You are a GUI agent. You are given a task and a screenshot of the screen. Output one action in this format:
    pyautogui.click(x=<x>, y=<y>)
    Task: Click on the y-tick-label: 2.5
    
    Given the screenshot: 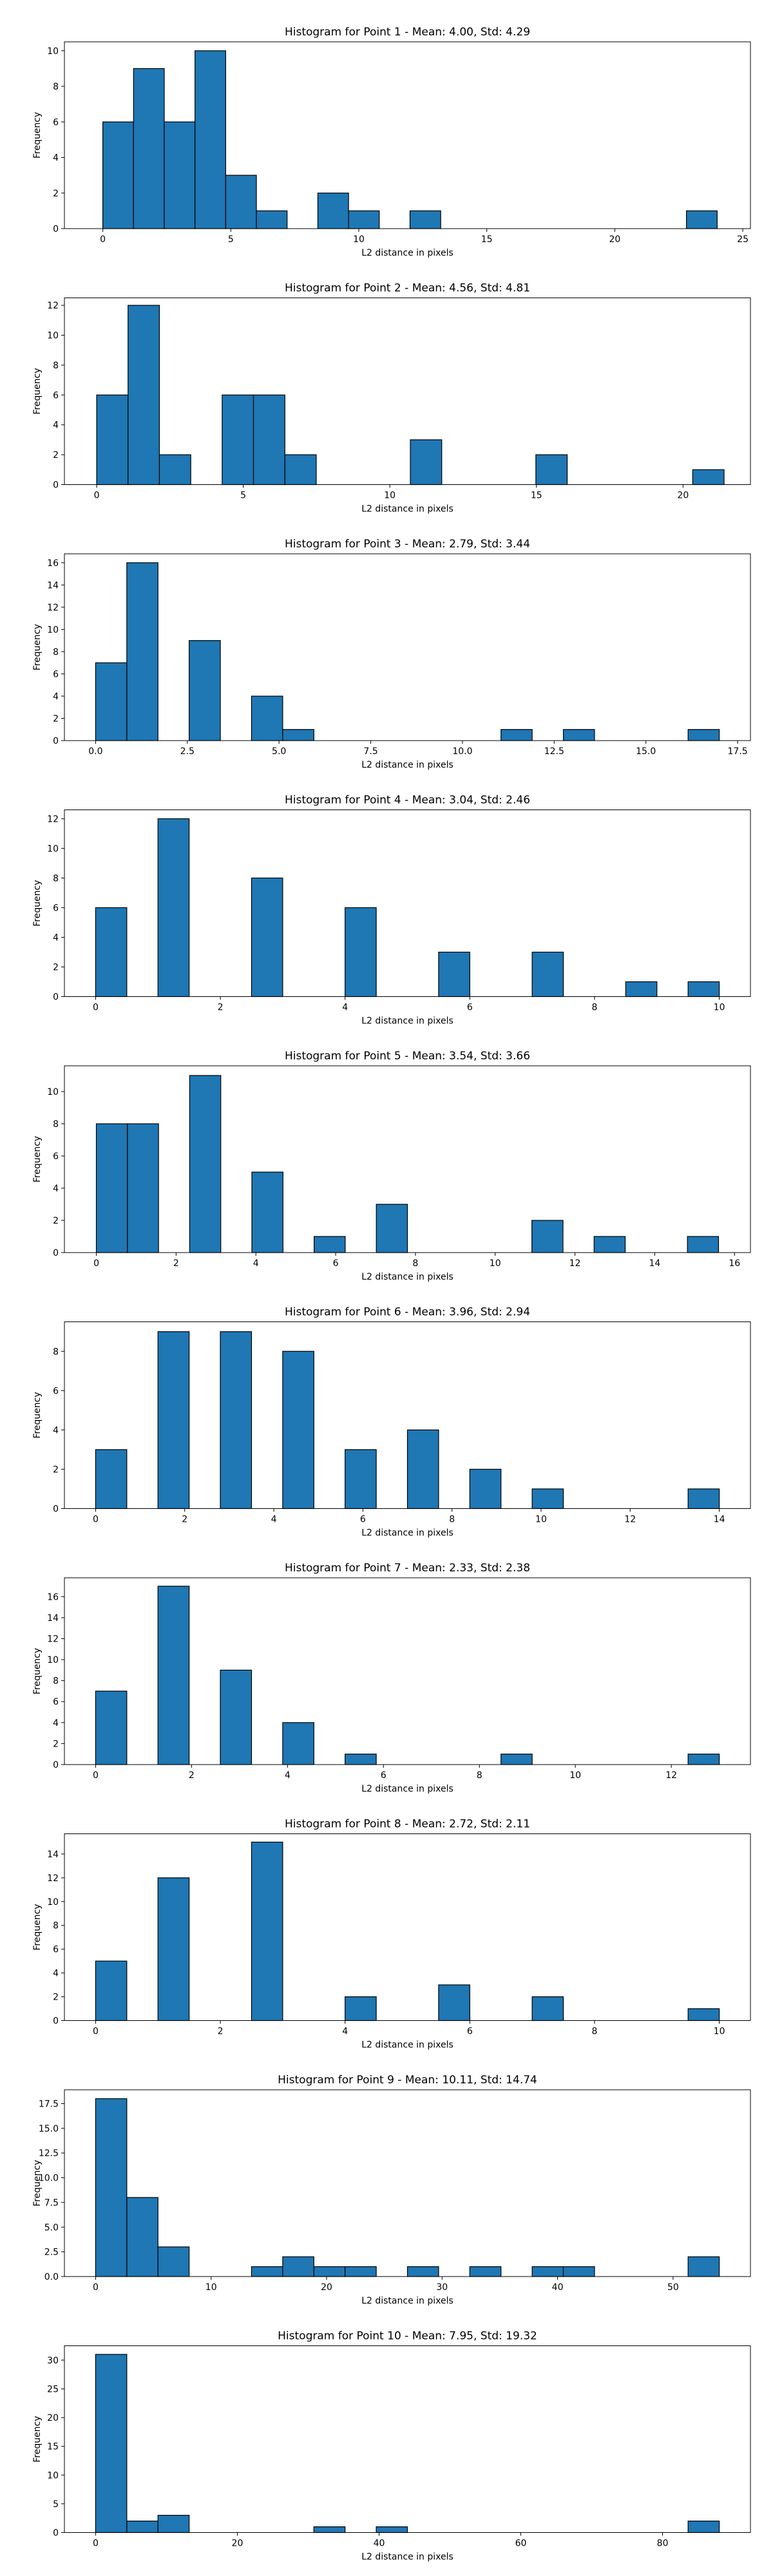 What is the action you would take?
    pyautogui.click(x=52, y=2253)
    